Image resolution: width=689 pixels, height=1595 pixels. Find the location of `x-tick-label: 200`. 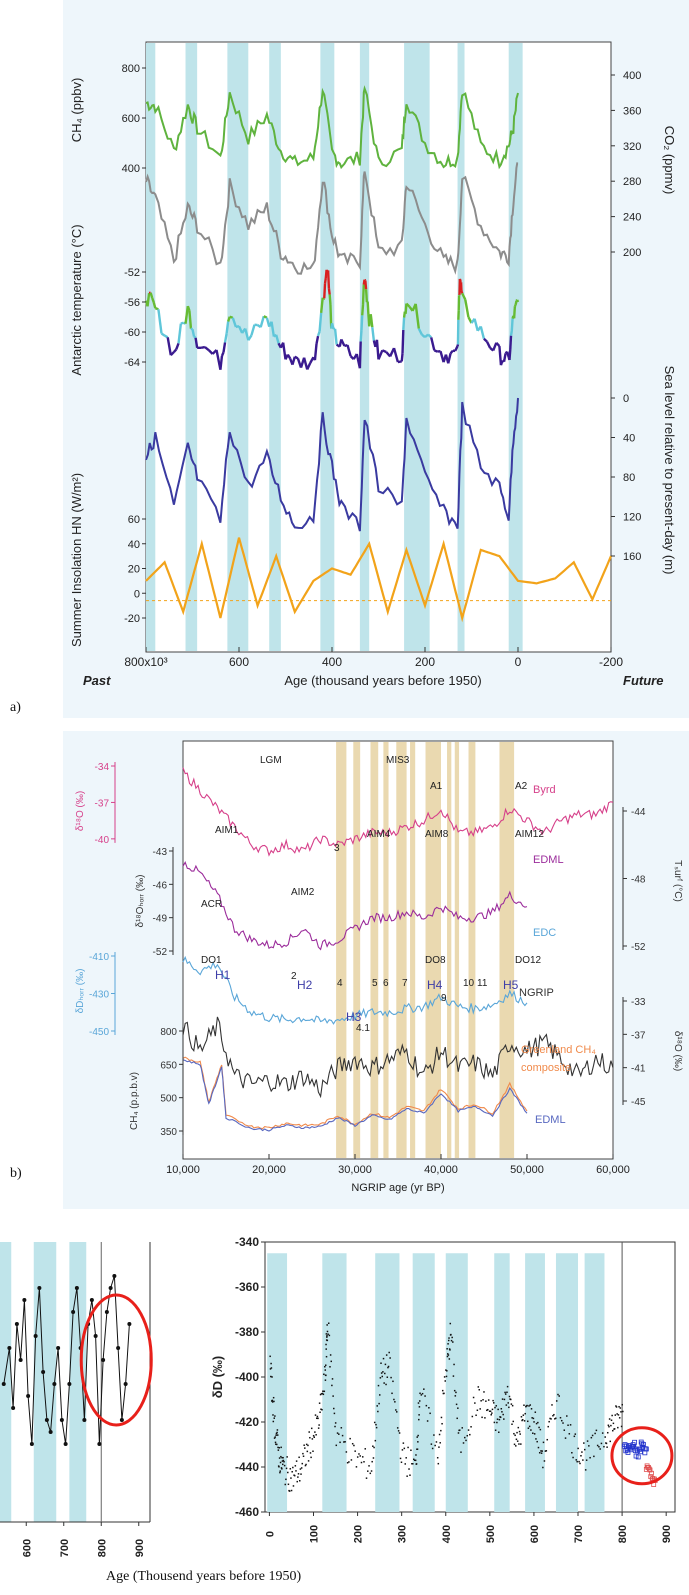

x-tick-label: 200 is located at coordinates (359, 1534).